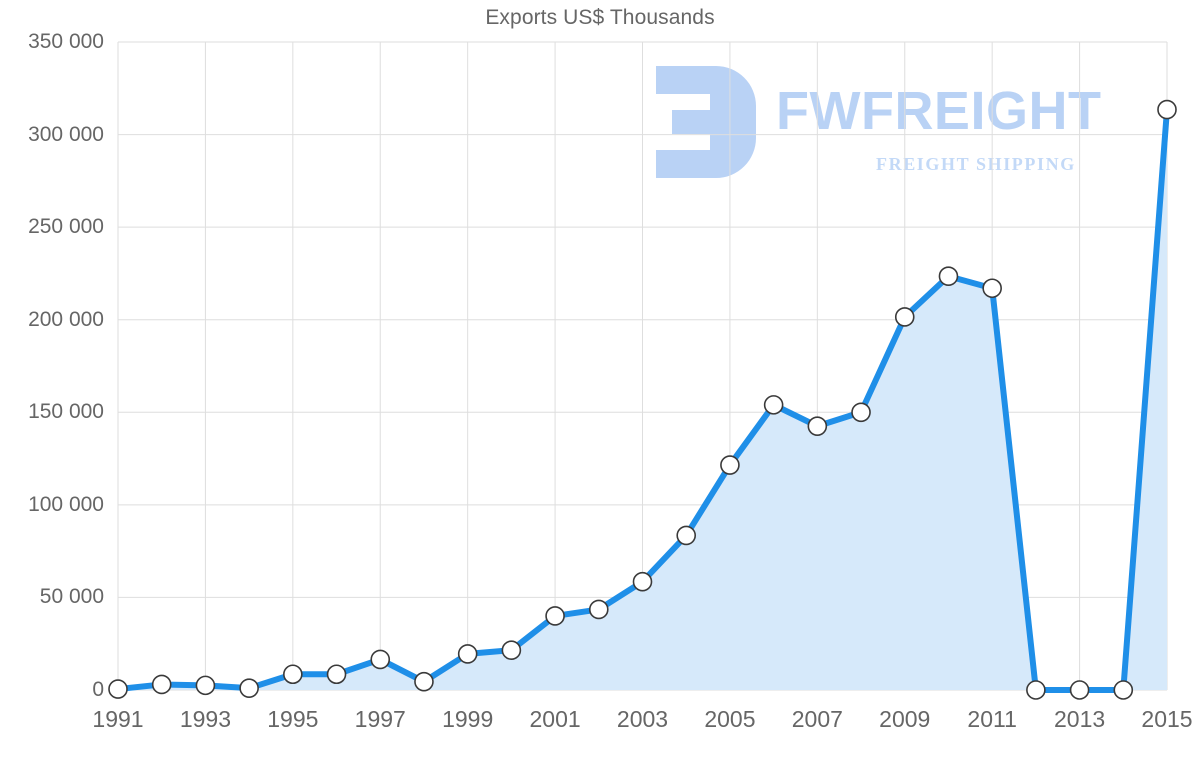  I want to click on x-axis-tick-label: 1993, so click(205, 719).